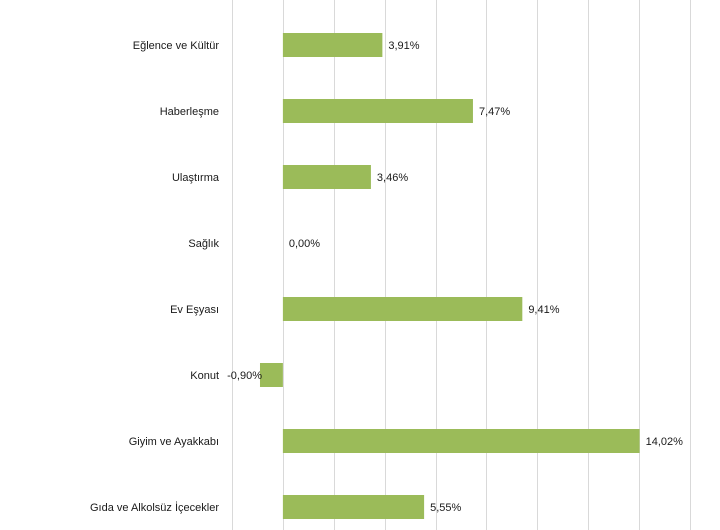 The height and width of the screenshot is (530, 720). I want to click on data-label: 3,91%, so click(403, 46).